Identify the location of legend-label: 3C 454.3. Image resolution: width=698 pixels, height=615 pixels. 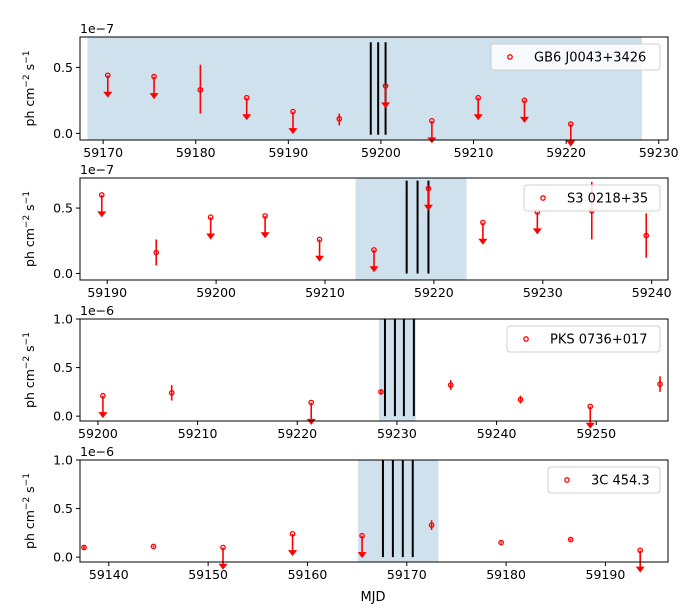
(620, 481).